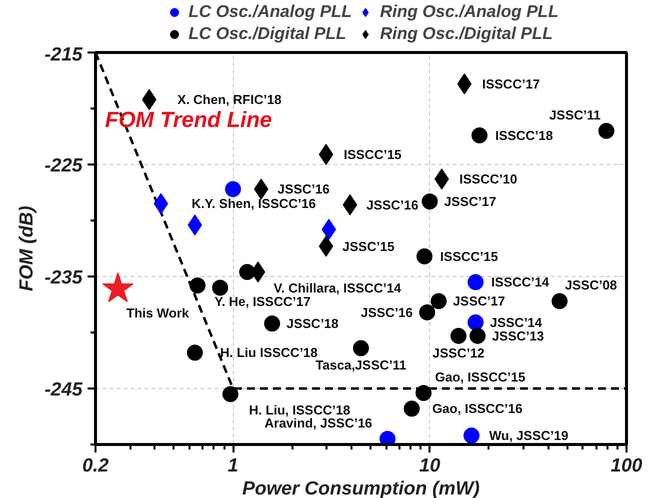 The height and width of the screenshot is (498, 667). What do you see at coordinates (267, 34) in the screenshot?
I see `legend-label: LC Osc./Digital PLL` at bounding box center [267, 34].